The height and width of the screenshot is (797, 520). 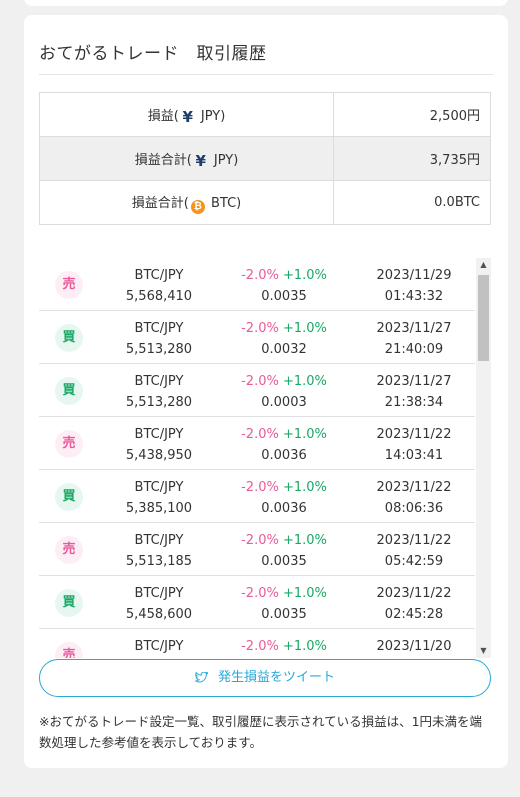 I want to click on summary-label: 損益合計(₿ BTC), so click(x=186, y=202).